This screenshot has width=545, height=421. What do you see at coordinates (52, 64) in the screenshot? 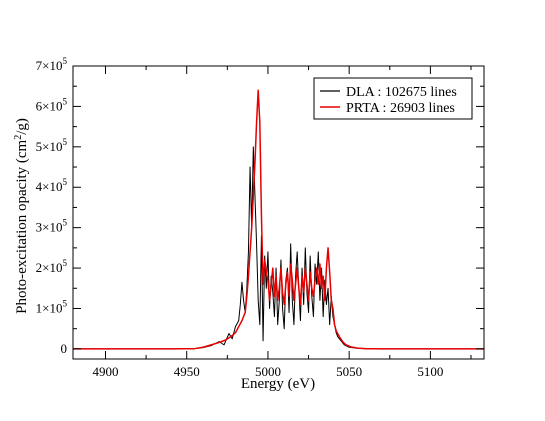
I see `y-tick-label: 7×10⁵` at bounding box center [52, 64].